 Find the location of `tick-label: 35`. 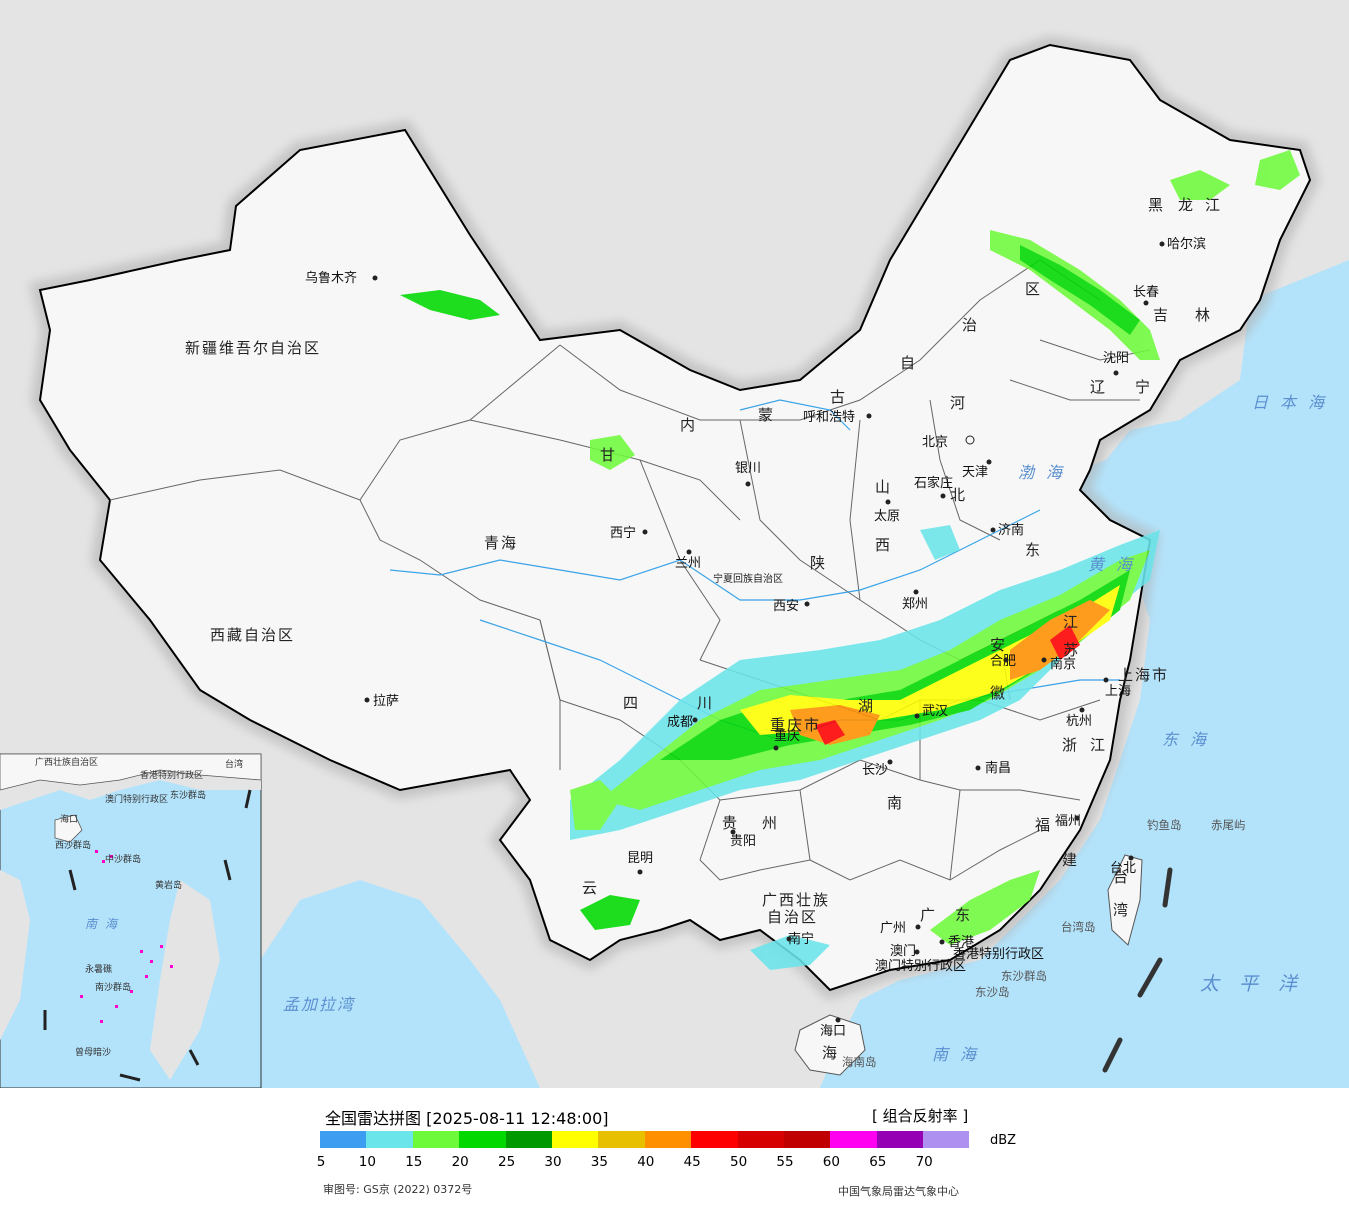

tick-label: 35 is located at coordinates (599, 1162).